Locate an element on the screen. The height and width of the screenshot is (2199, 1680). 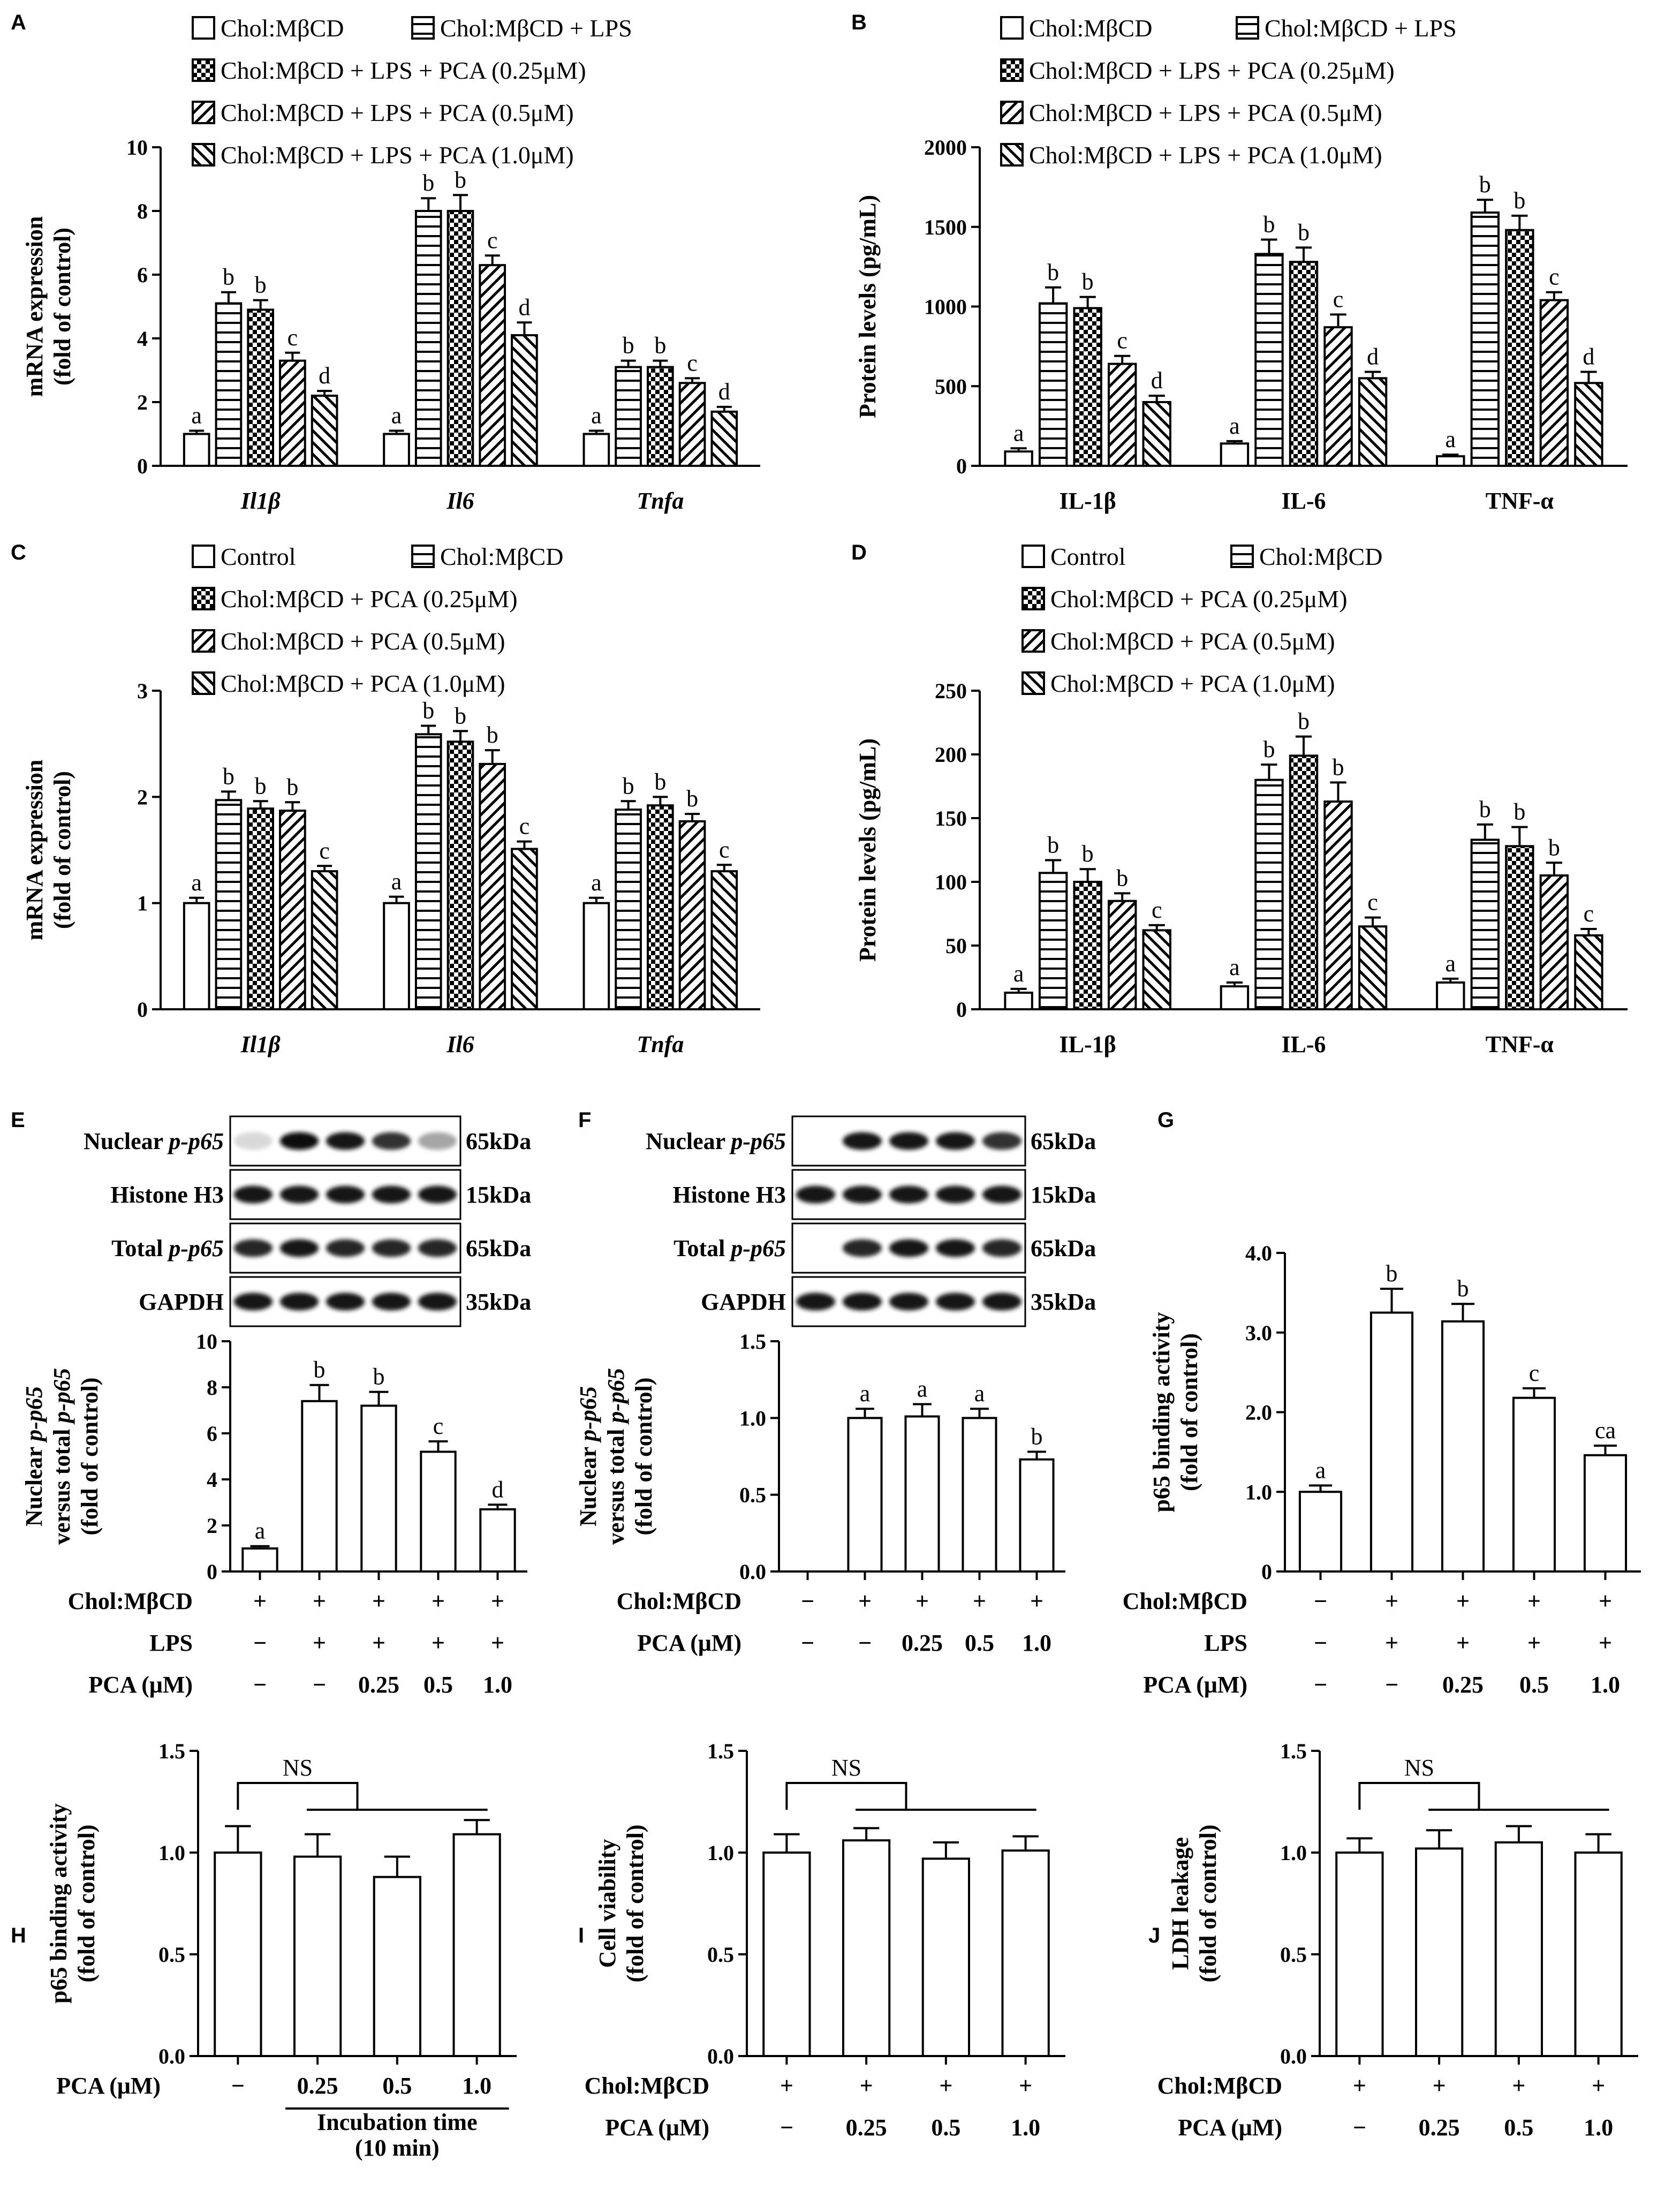
y-tick-label: 500 is located at coordinates (951, 386).